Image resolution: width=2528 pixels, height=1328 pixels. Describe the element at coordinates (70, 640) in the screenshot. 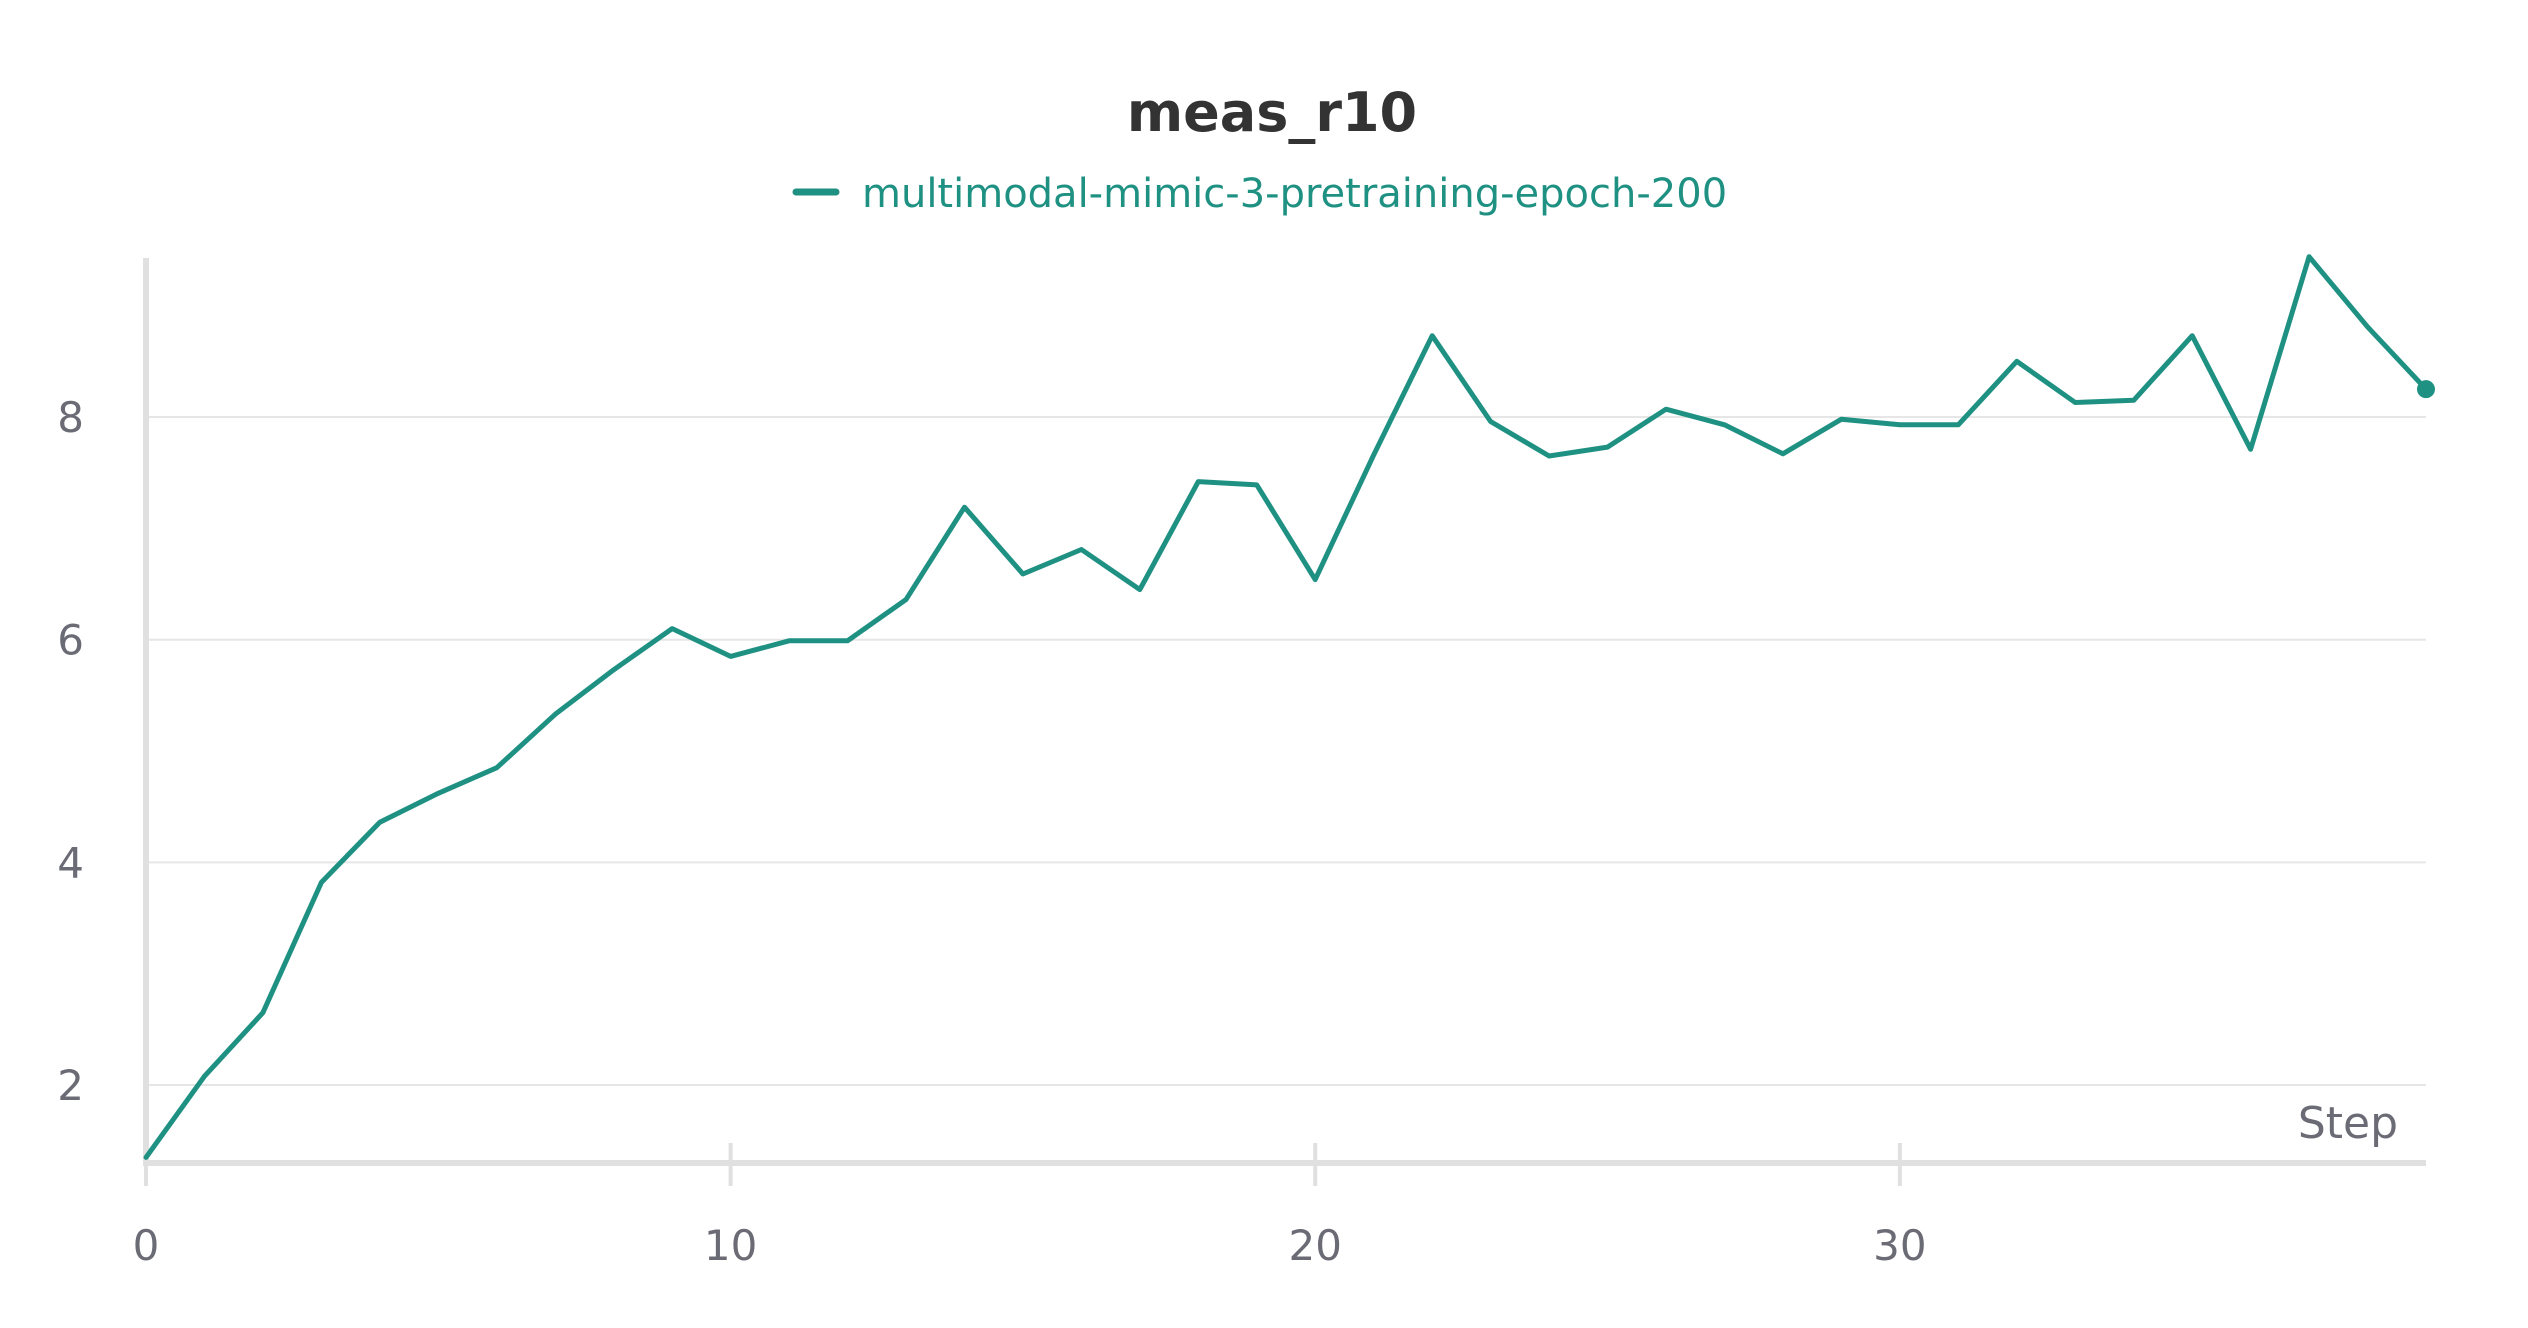

I see `y-tick-label: 6` at that location.